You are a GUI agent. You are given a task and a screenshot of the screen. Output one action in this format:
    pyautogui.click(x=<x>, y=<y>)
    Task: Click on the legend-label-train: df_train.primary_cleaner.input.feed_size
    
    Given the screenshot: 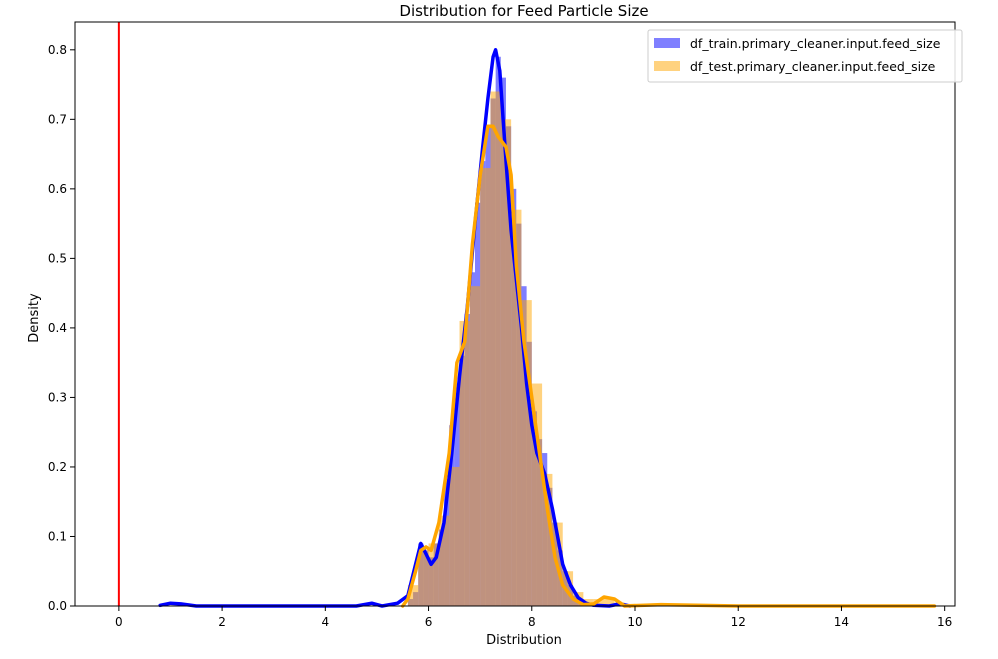 What is the action you would take?
    pyautogui.click(x=815, y=43)
    